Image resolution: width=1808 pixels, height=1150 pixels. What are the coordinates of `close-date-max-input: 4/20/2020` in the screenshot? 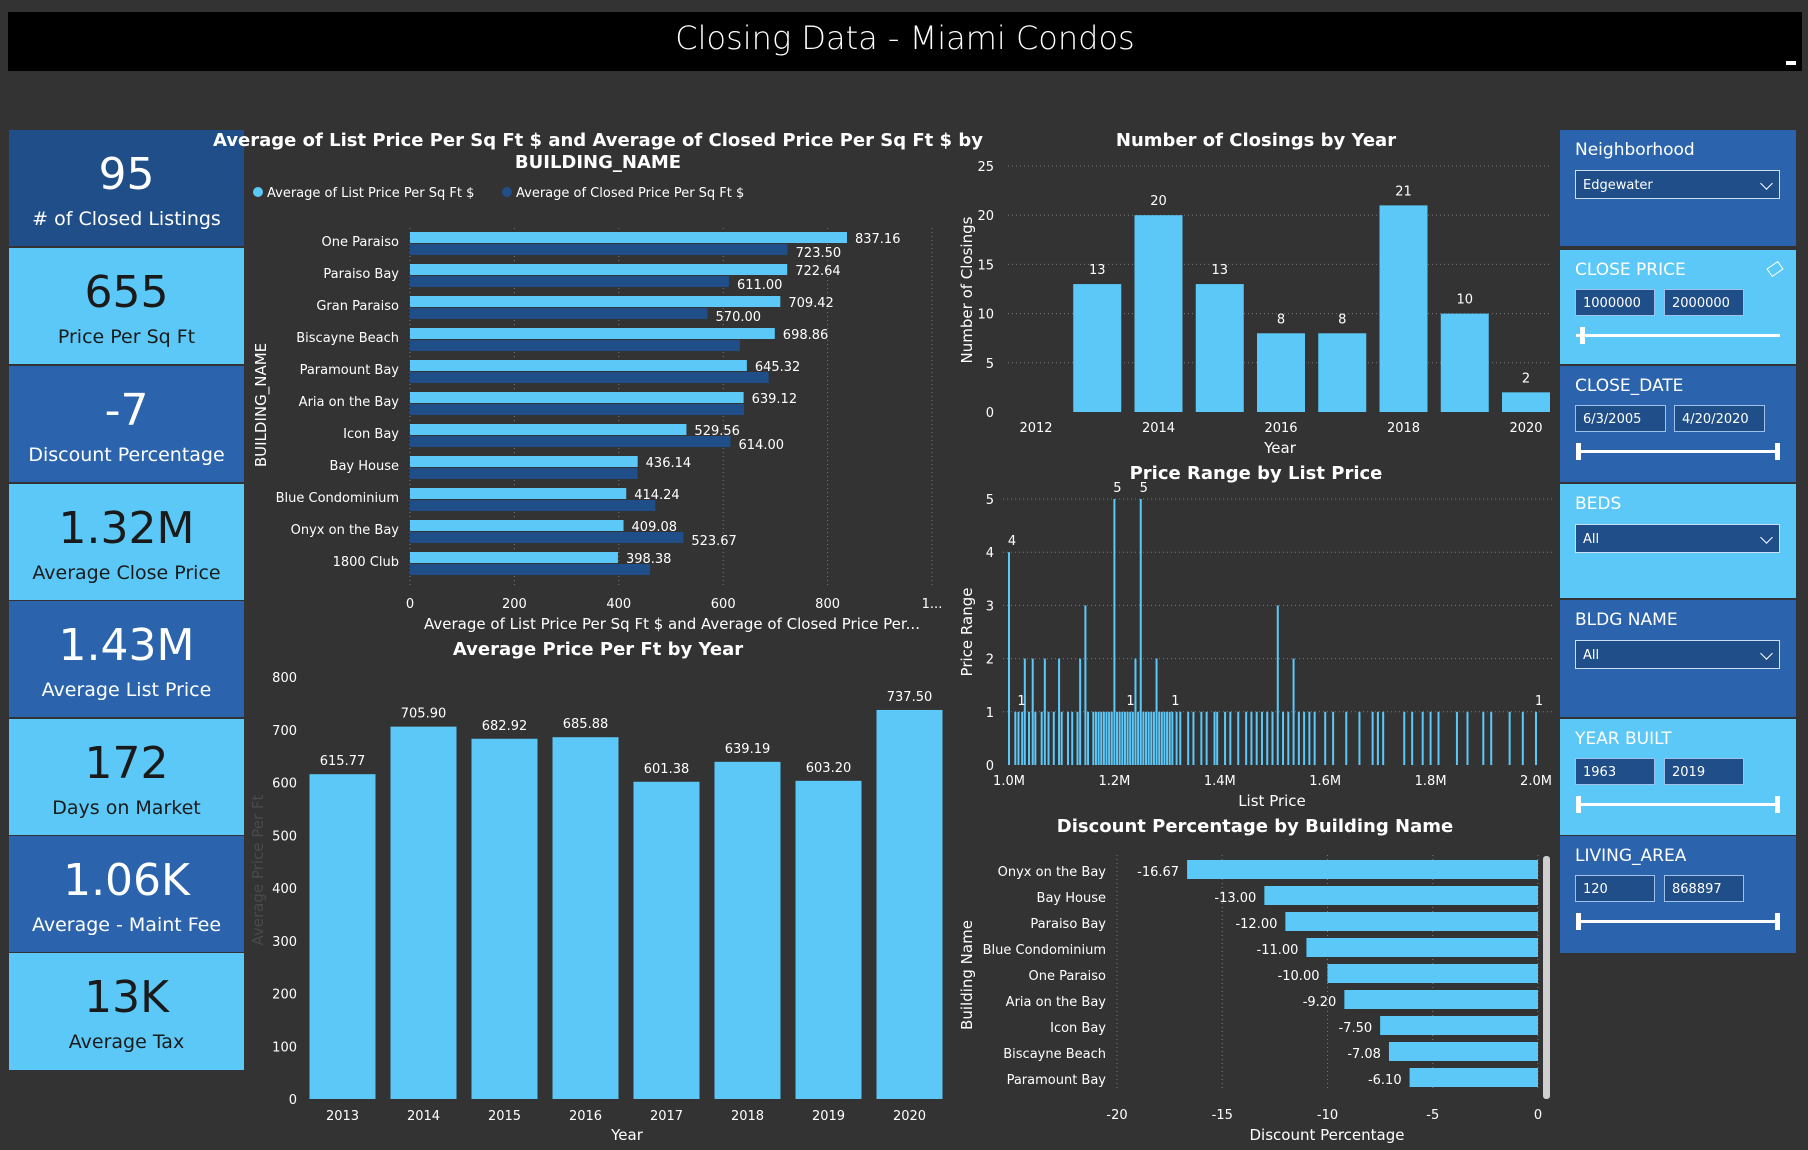 It's located at (1719, 418).